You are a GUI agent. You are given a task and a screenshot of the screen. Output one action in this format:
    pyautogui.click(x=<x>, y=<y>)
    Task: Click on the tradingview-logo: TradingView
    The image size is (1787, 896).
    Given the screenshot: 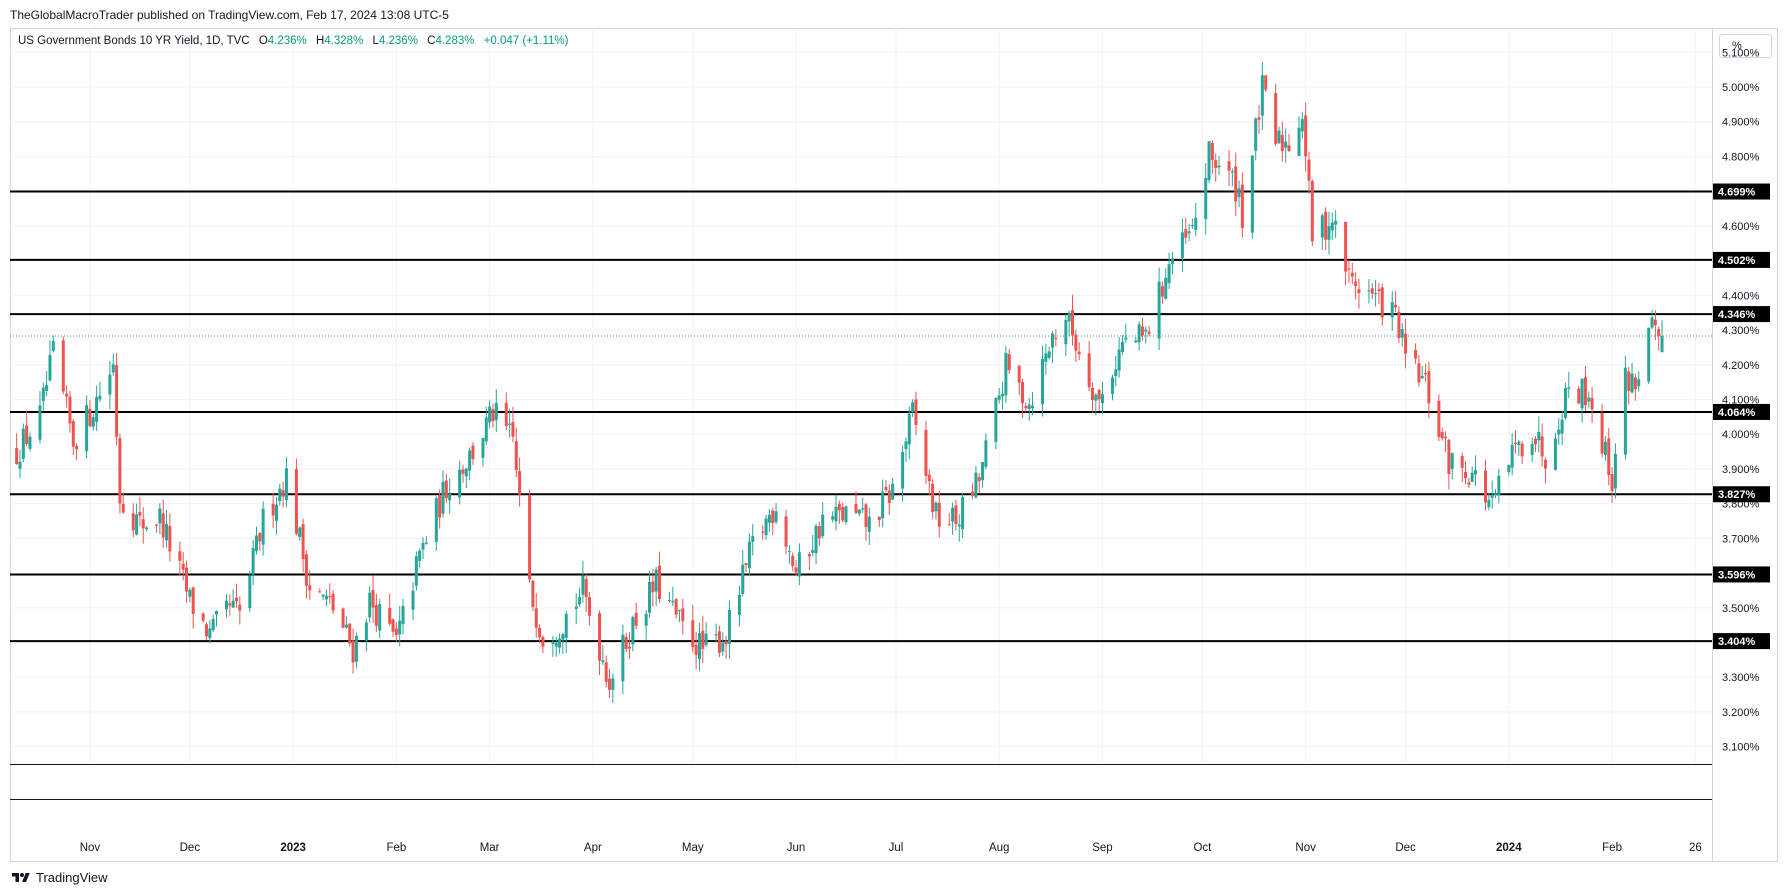 What is the action you would take?
    pyautogui.click(x=59, y=877)
    